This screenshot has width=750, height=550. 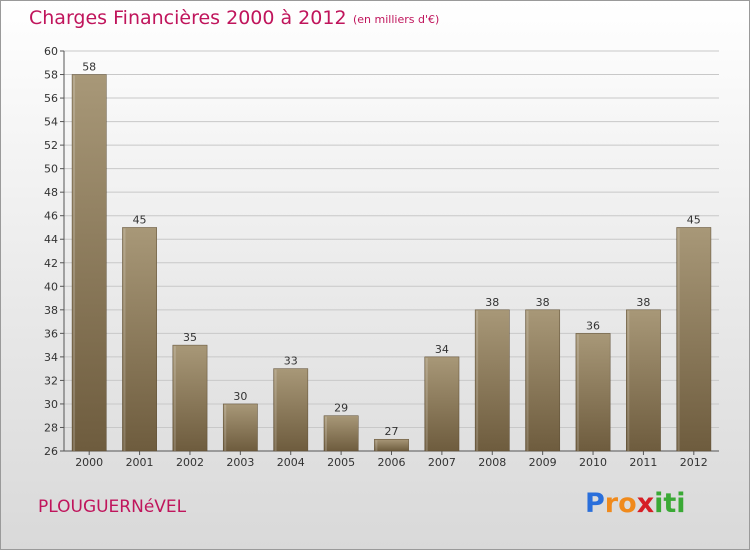 What do you see at coordinates (392, 462) in the screenshot?
I see `x-tick-label: 2006` at bounding box center [392, 462].